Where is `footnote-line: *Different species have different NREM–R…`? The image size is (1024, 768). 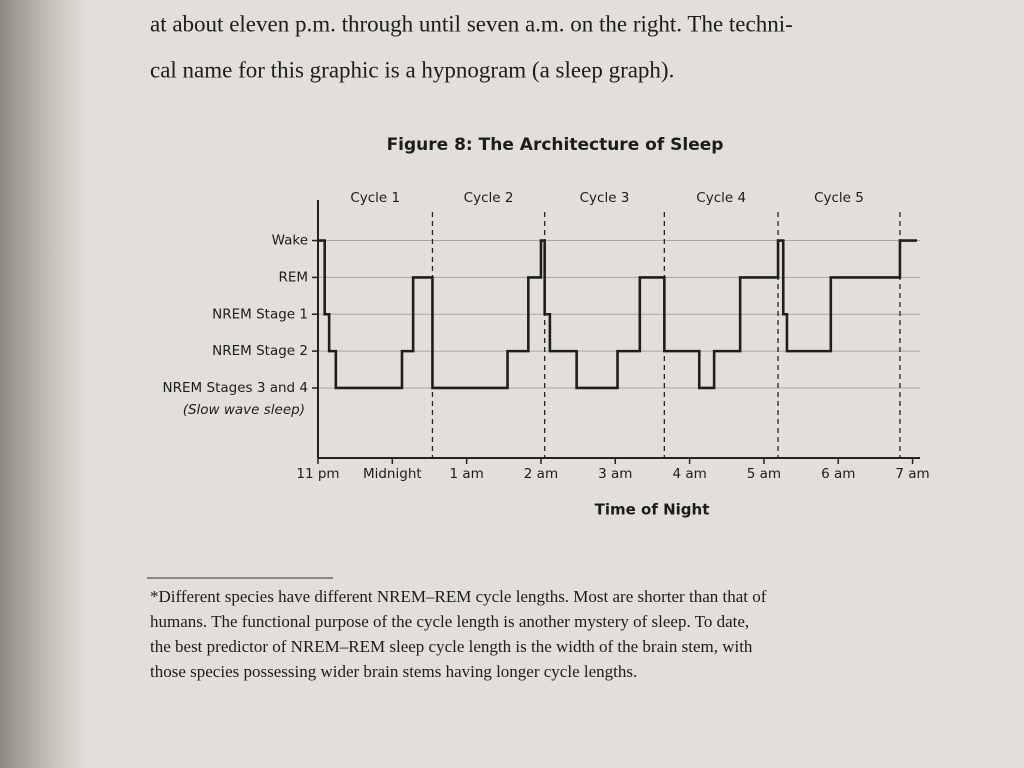
footnote-line: *Different species have different NREM–R… is located at coordinates (458, 596).